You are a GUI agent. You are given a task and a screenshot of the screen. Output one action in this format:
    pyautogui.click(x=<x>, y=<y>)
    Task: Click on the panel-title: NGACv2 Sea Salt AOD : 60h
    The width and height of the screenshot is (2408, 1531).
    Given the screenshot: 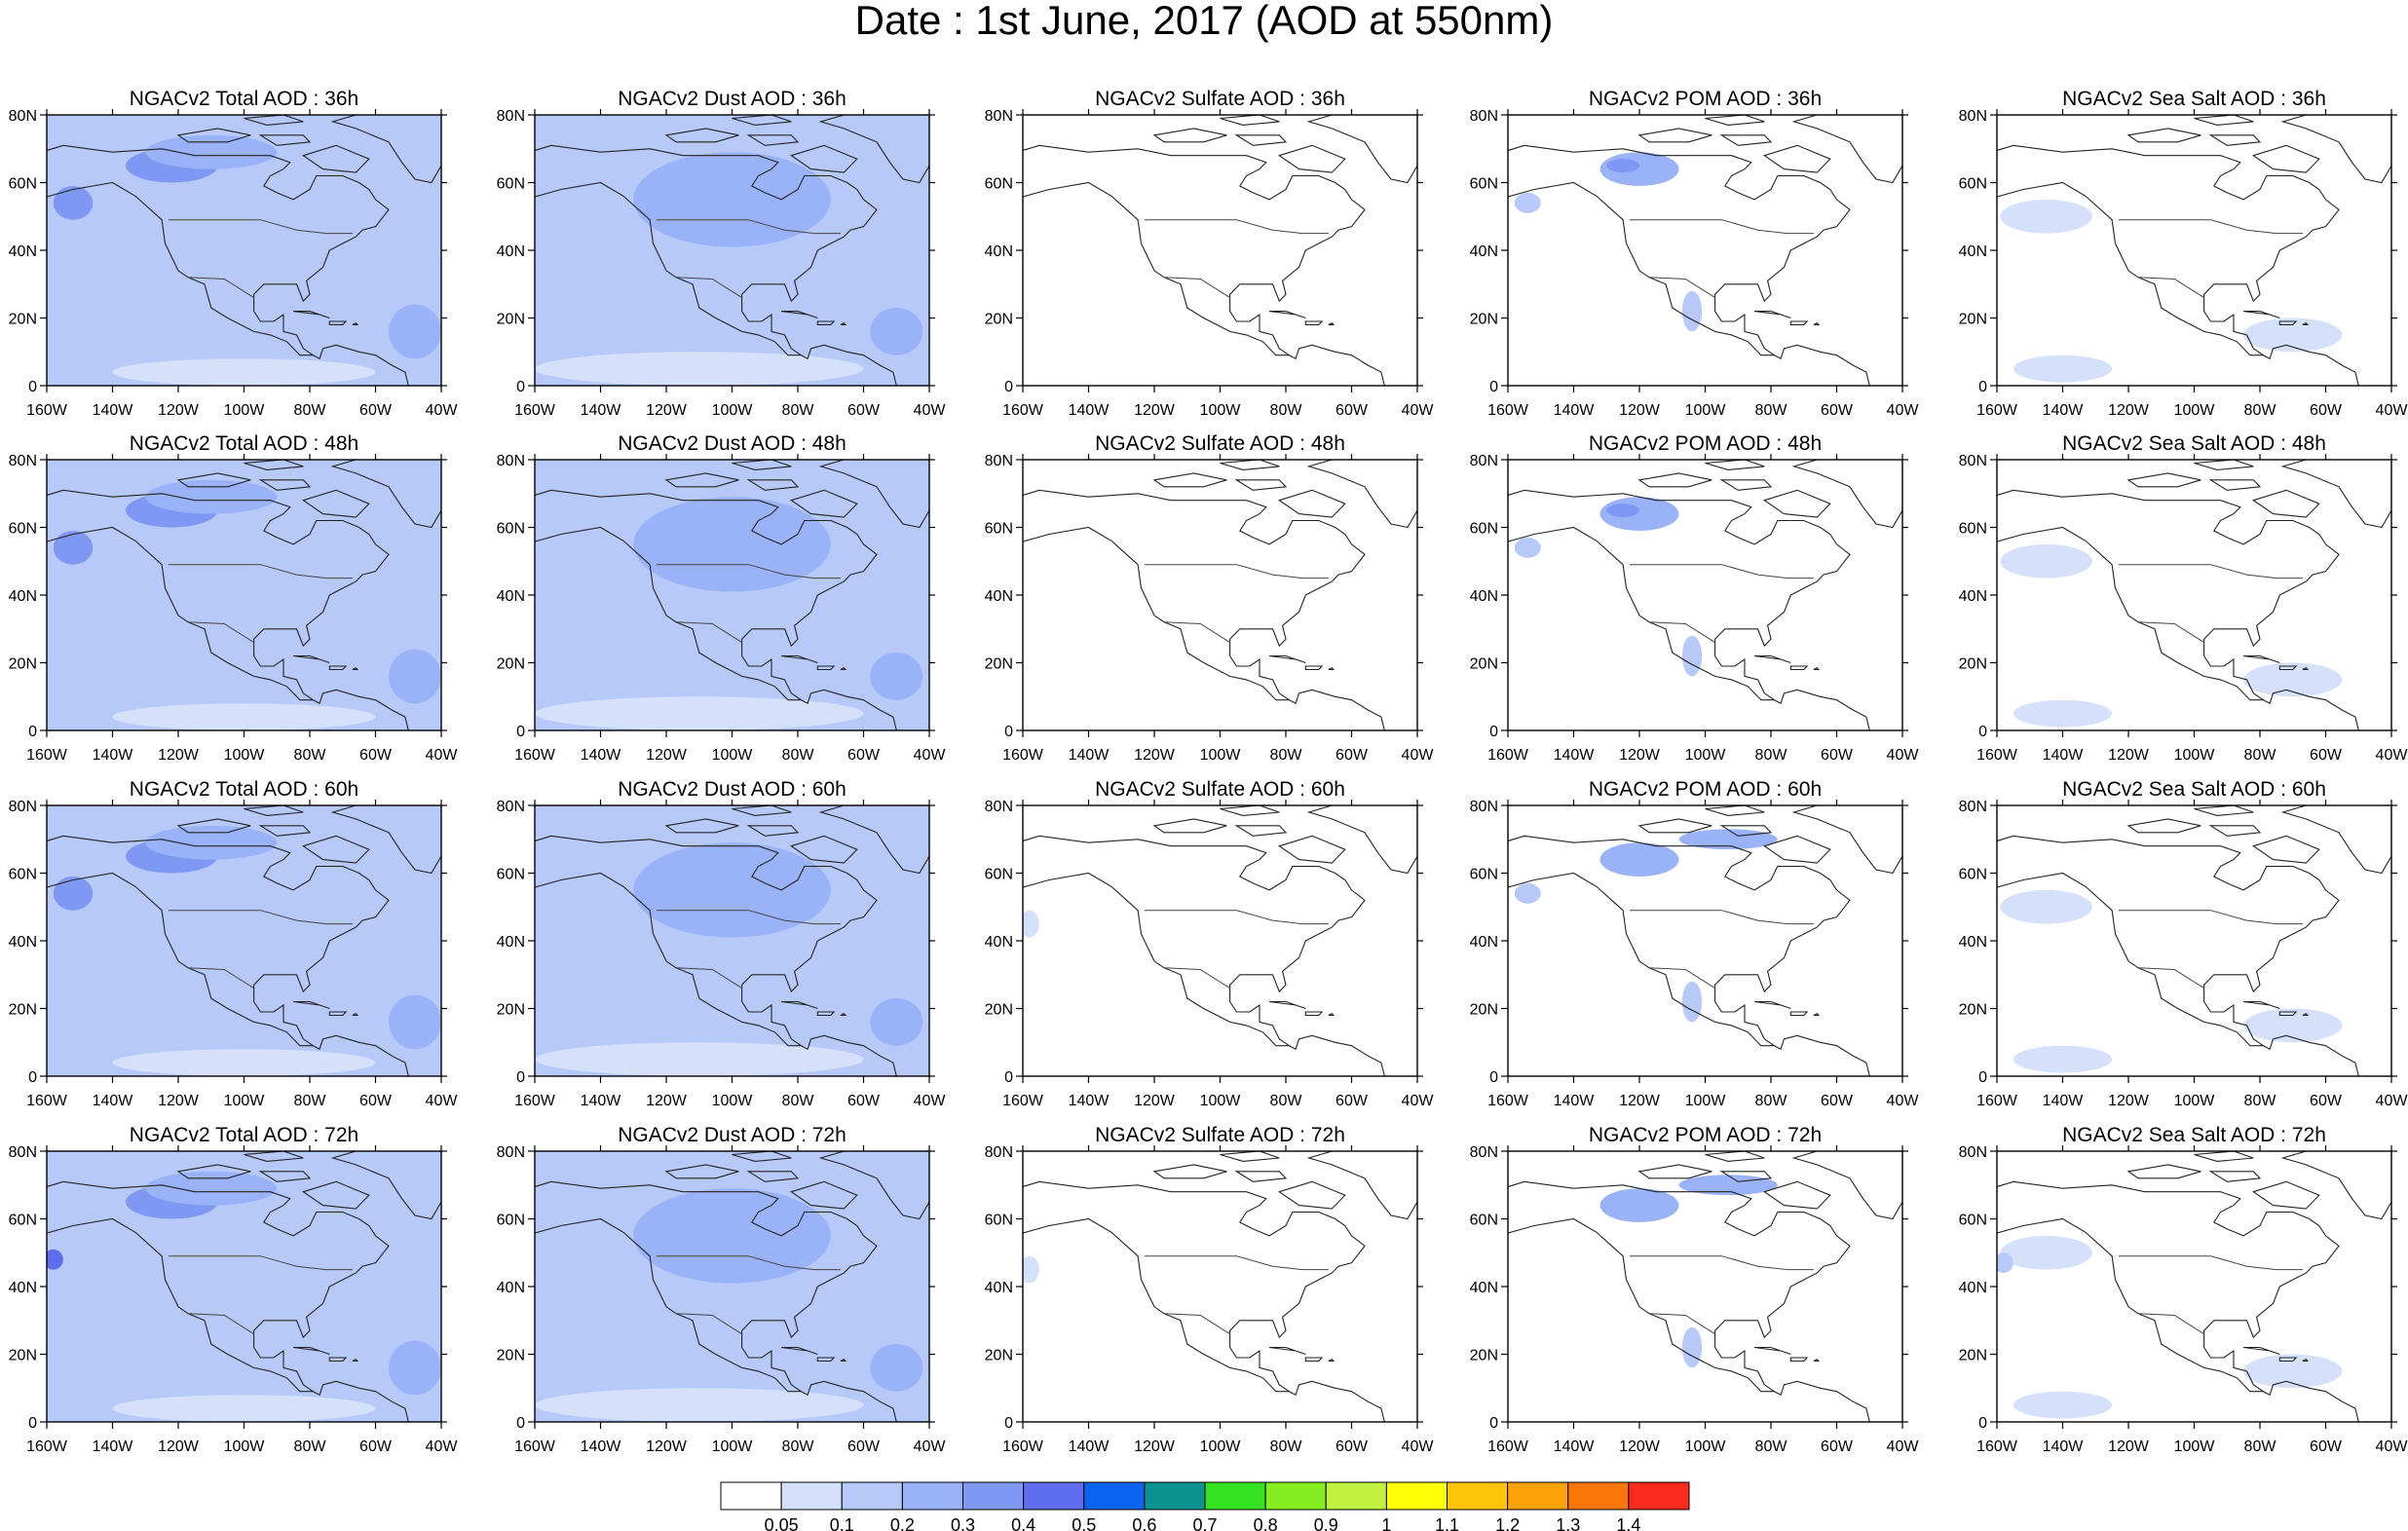 What is the action you would take?
    pyautogui.click(x=2194, y=789)
    